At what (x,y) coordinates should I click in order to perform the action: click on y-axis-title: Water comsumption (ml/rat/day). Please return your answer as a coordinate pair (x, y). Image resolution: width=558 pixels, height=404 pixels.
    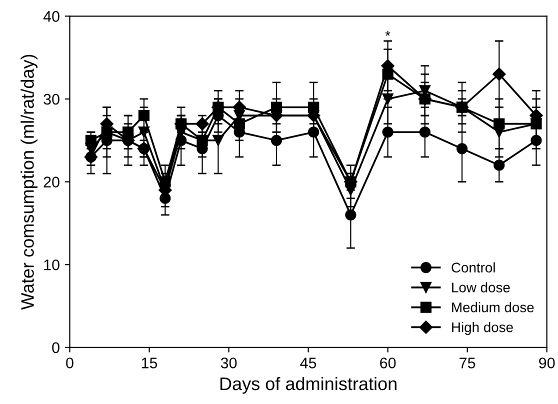
    Looking at the image, I should click on (29, 182).